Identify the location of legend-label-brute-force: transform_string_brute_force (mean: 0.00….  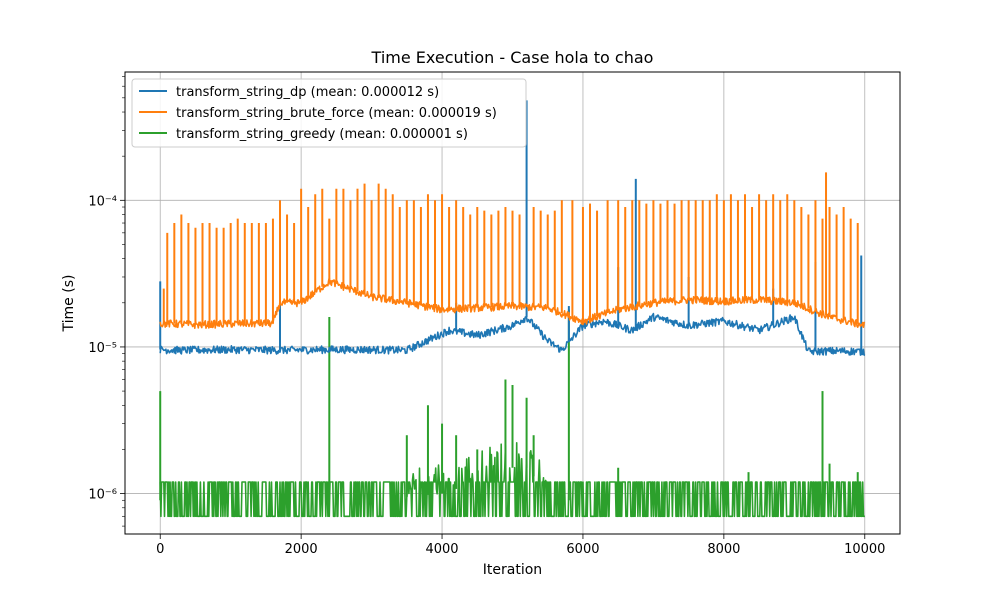
(336, 113).